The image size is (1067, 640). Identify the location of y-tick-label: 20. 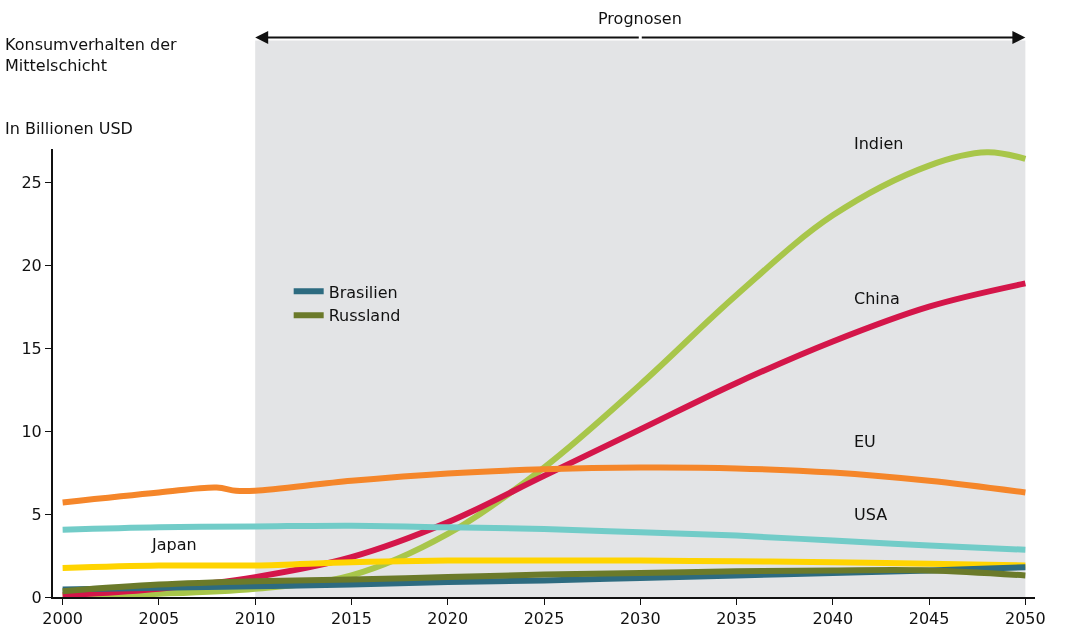
(31, 265).